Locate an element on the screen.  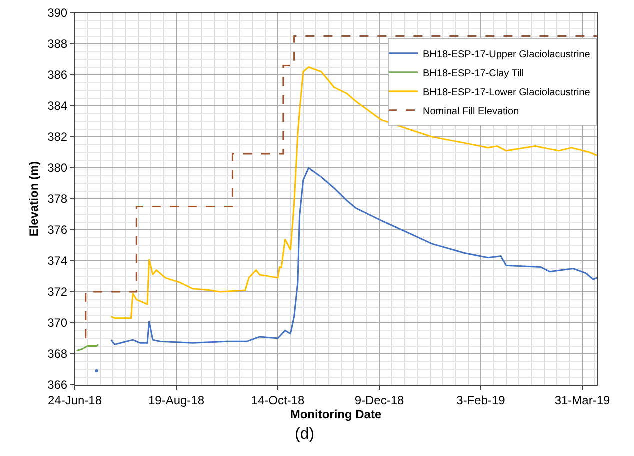
x-tick-label: 19-Aug-18 is located at coordinates (176, 400).